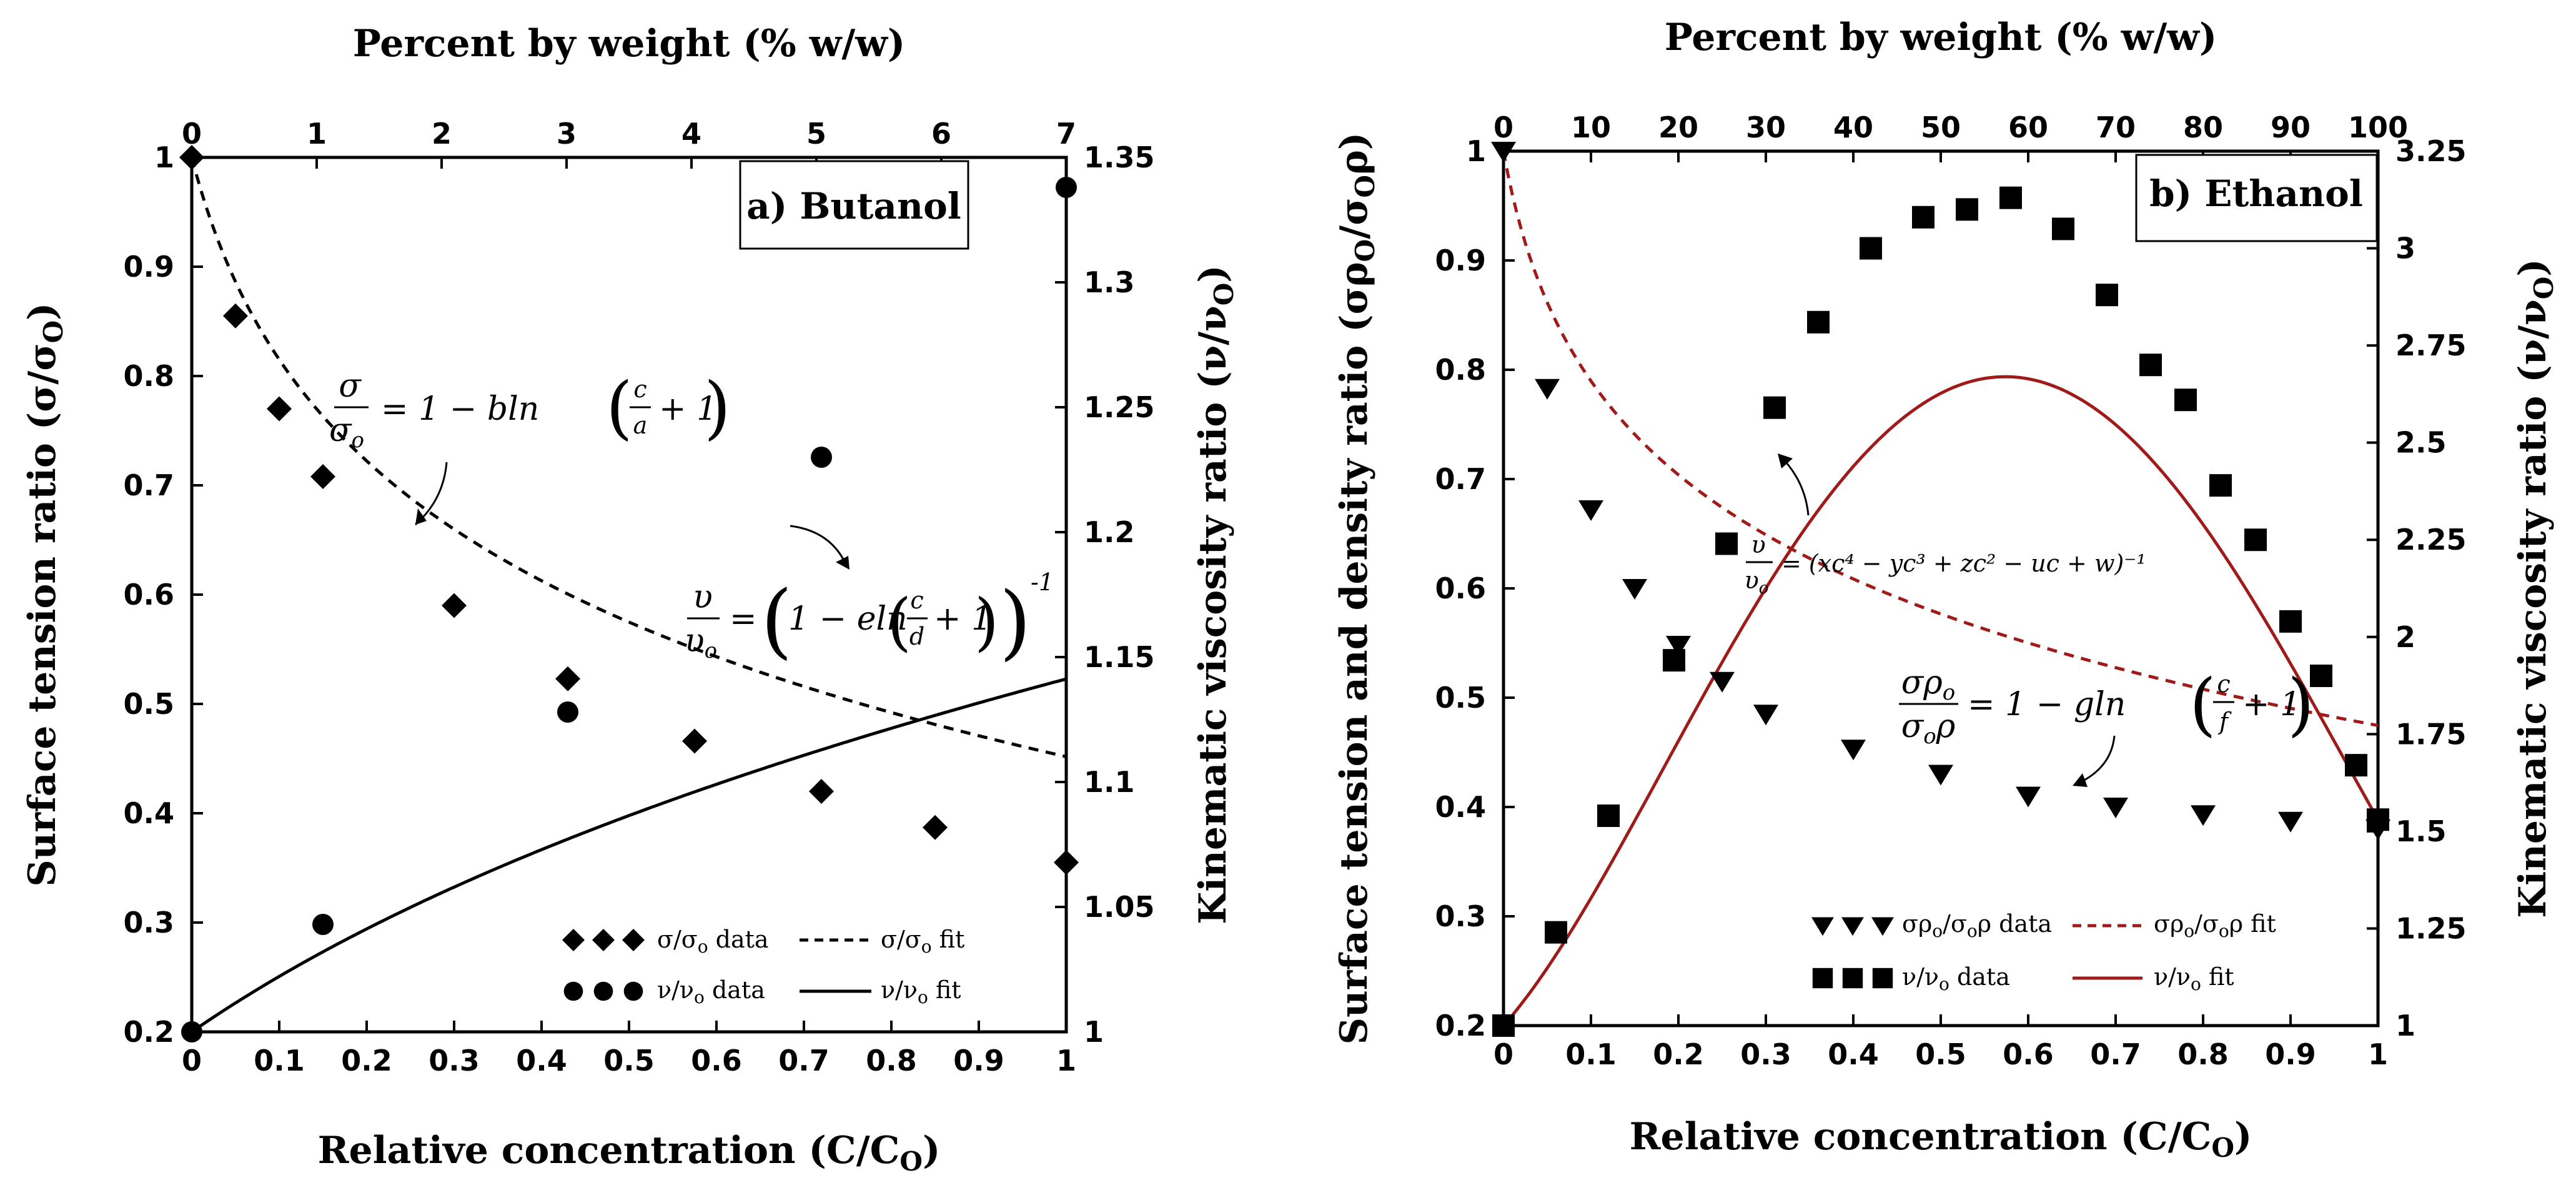  I want to click on legend-label-sigma-rho-data: σρo/σoρ data, so click(1977, 925).